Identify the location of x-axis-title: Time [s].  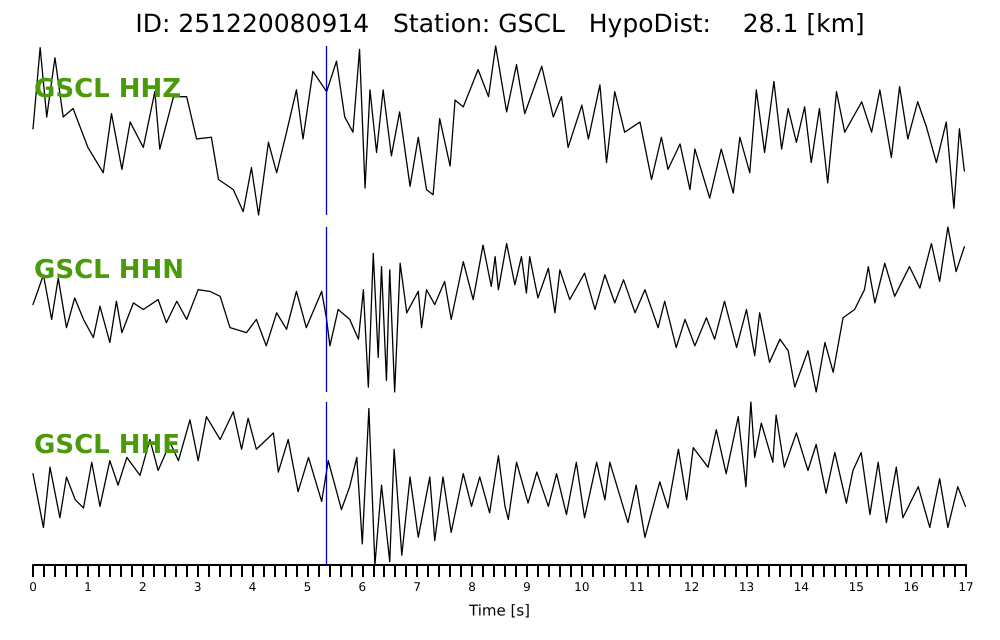
(499, 611).